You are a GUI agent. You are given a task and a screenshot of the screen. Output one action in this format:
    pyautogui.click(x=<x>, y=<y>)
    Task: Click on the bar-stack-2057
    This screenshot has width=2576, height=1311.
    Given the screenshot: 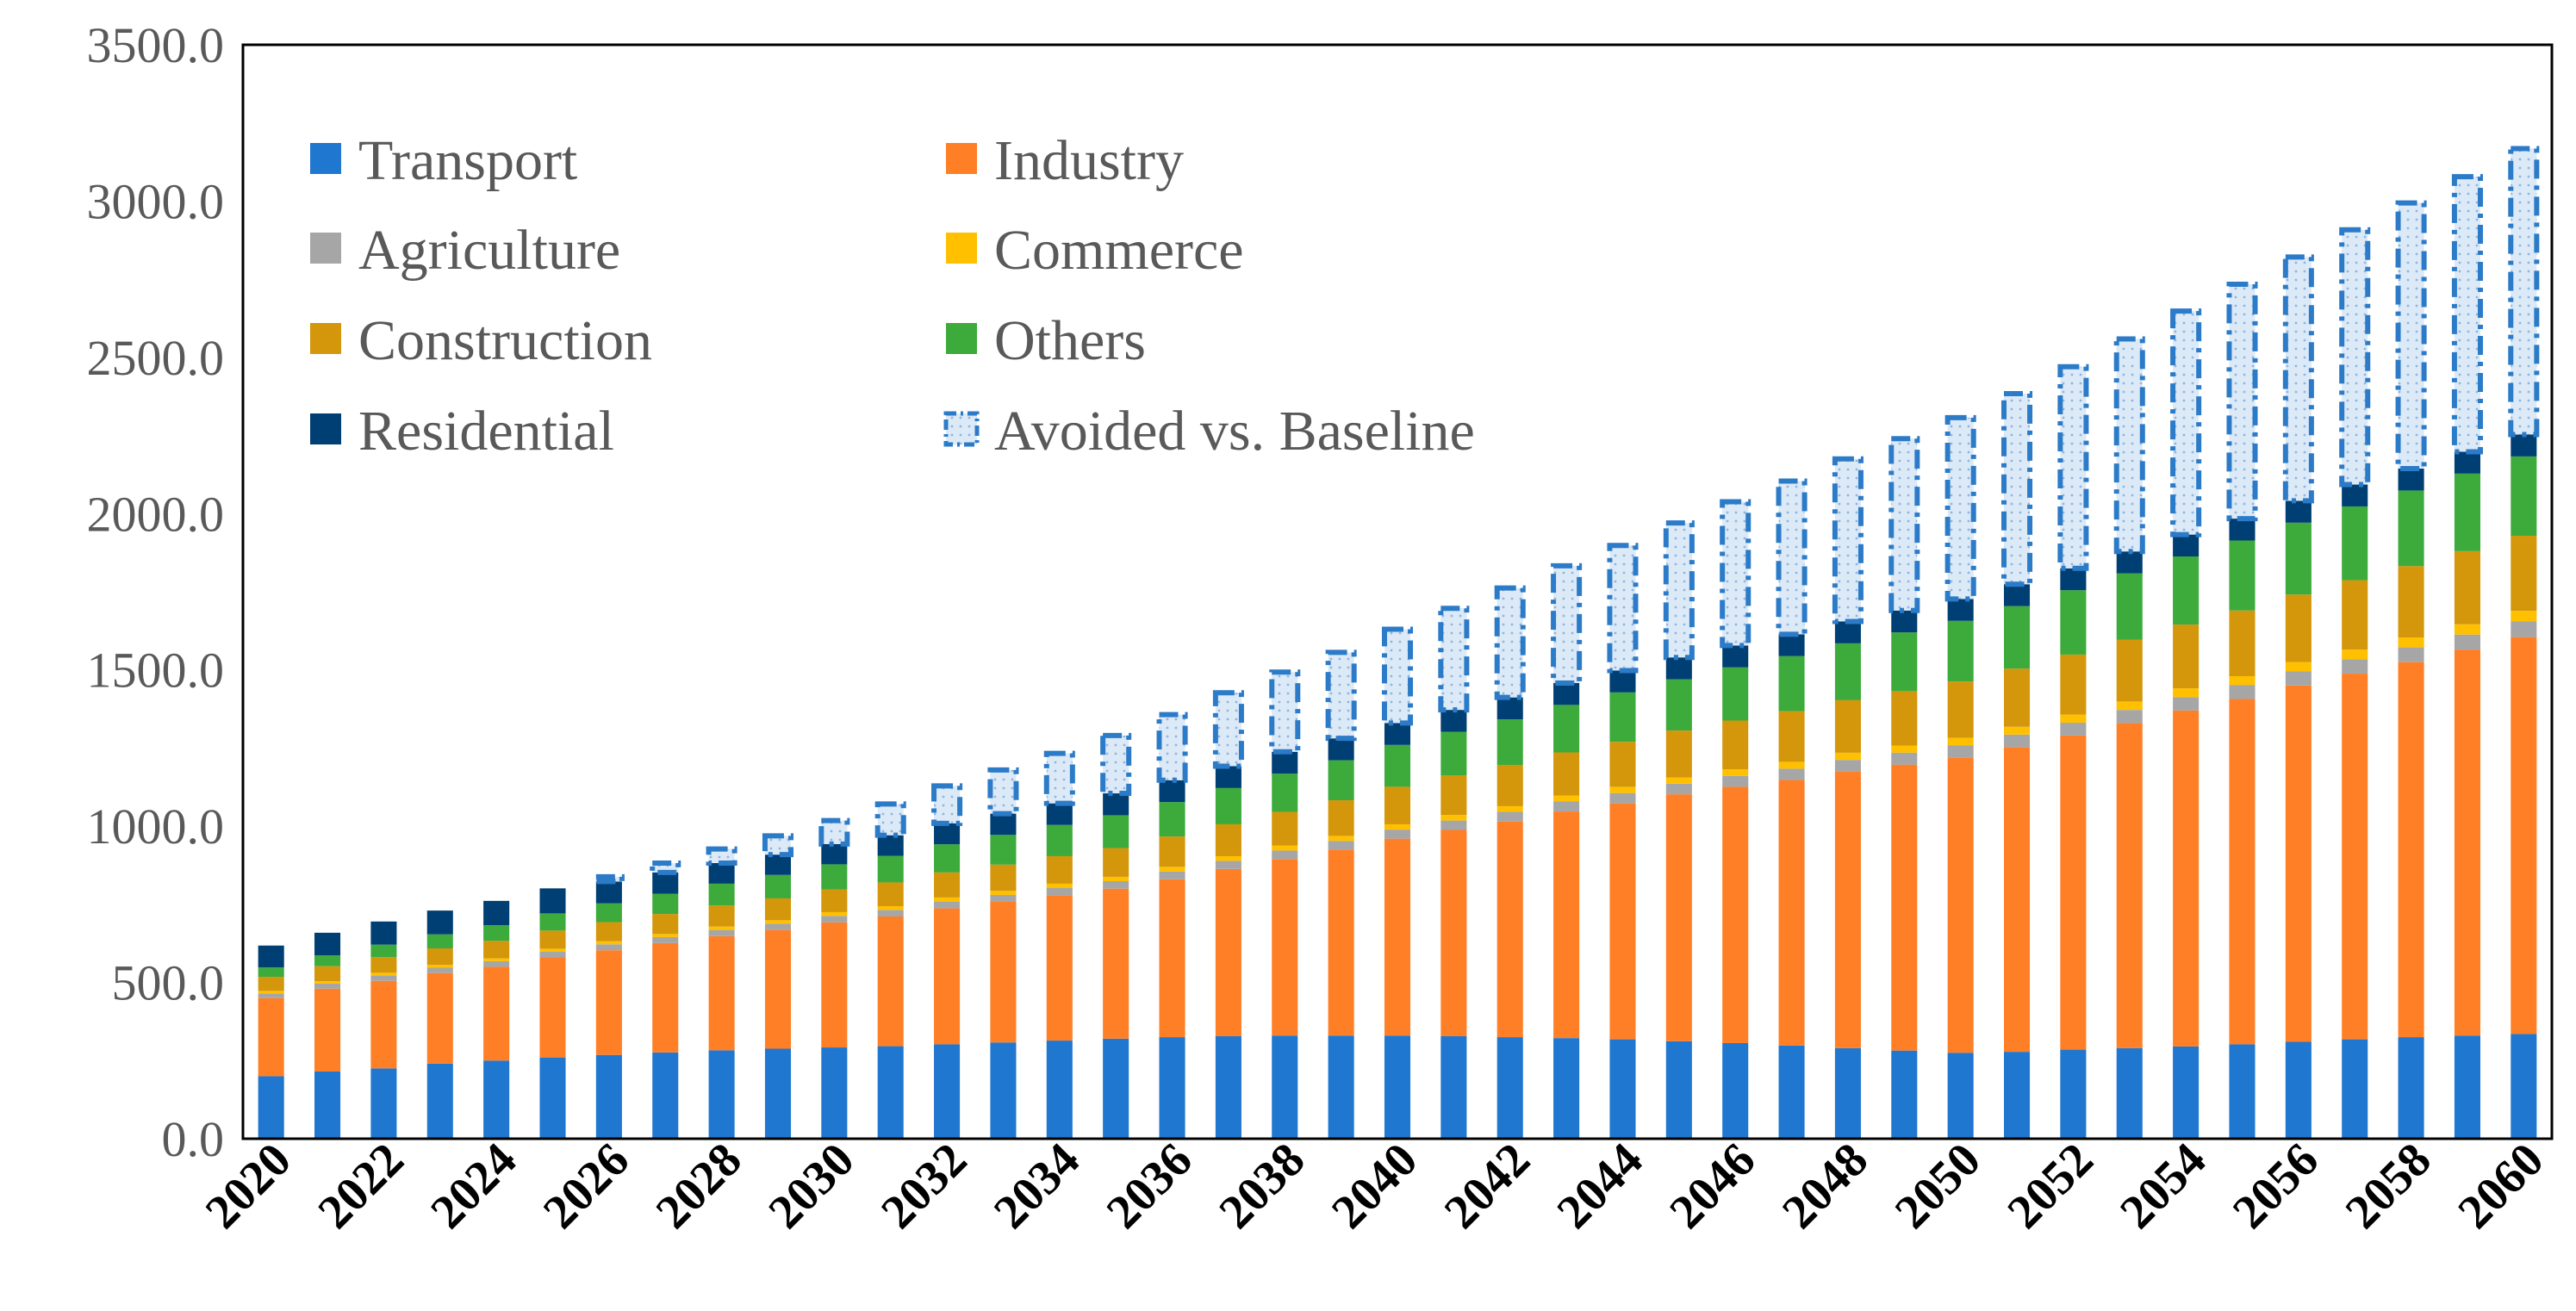 What is the action you would take?
    pyautogui.click(x=2355, y=683)
    